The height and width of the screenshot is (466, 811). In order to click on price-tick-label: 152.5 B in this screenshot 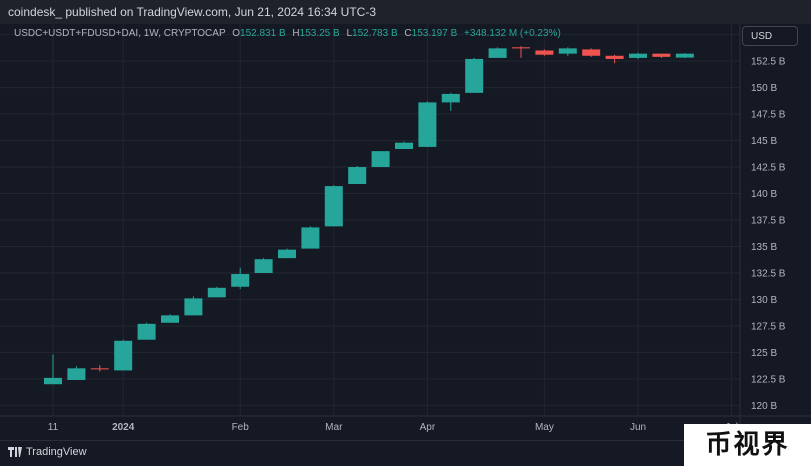, I will do `click(768, 62)`.